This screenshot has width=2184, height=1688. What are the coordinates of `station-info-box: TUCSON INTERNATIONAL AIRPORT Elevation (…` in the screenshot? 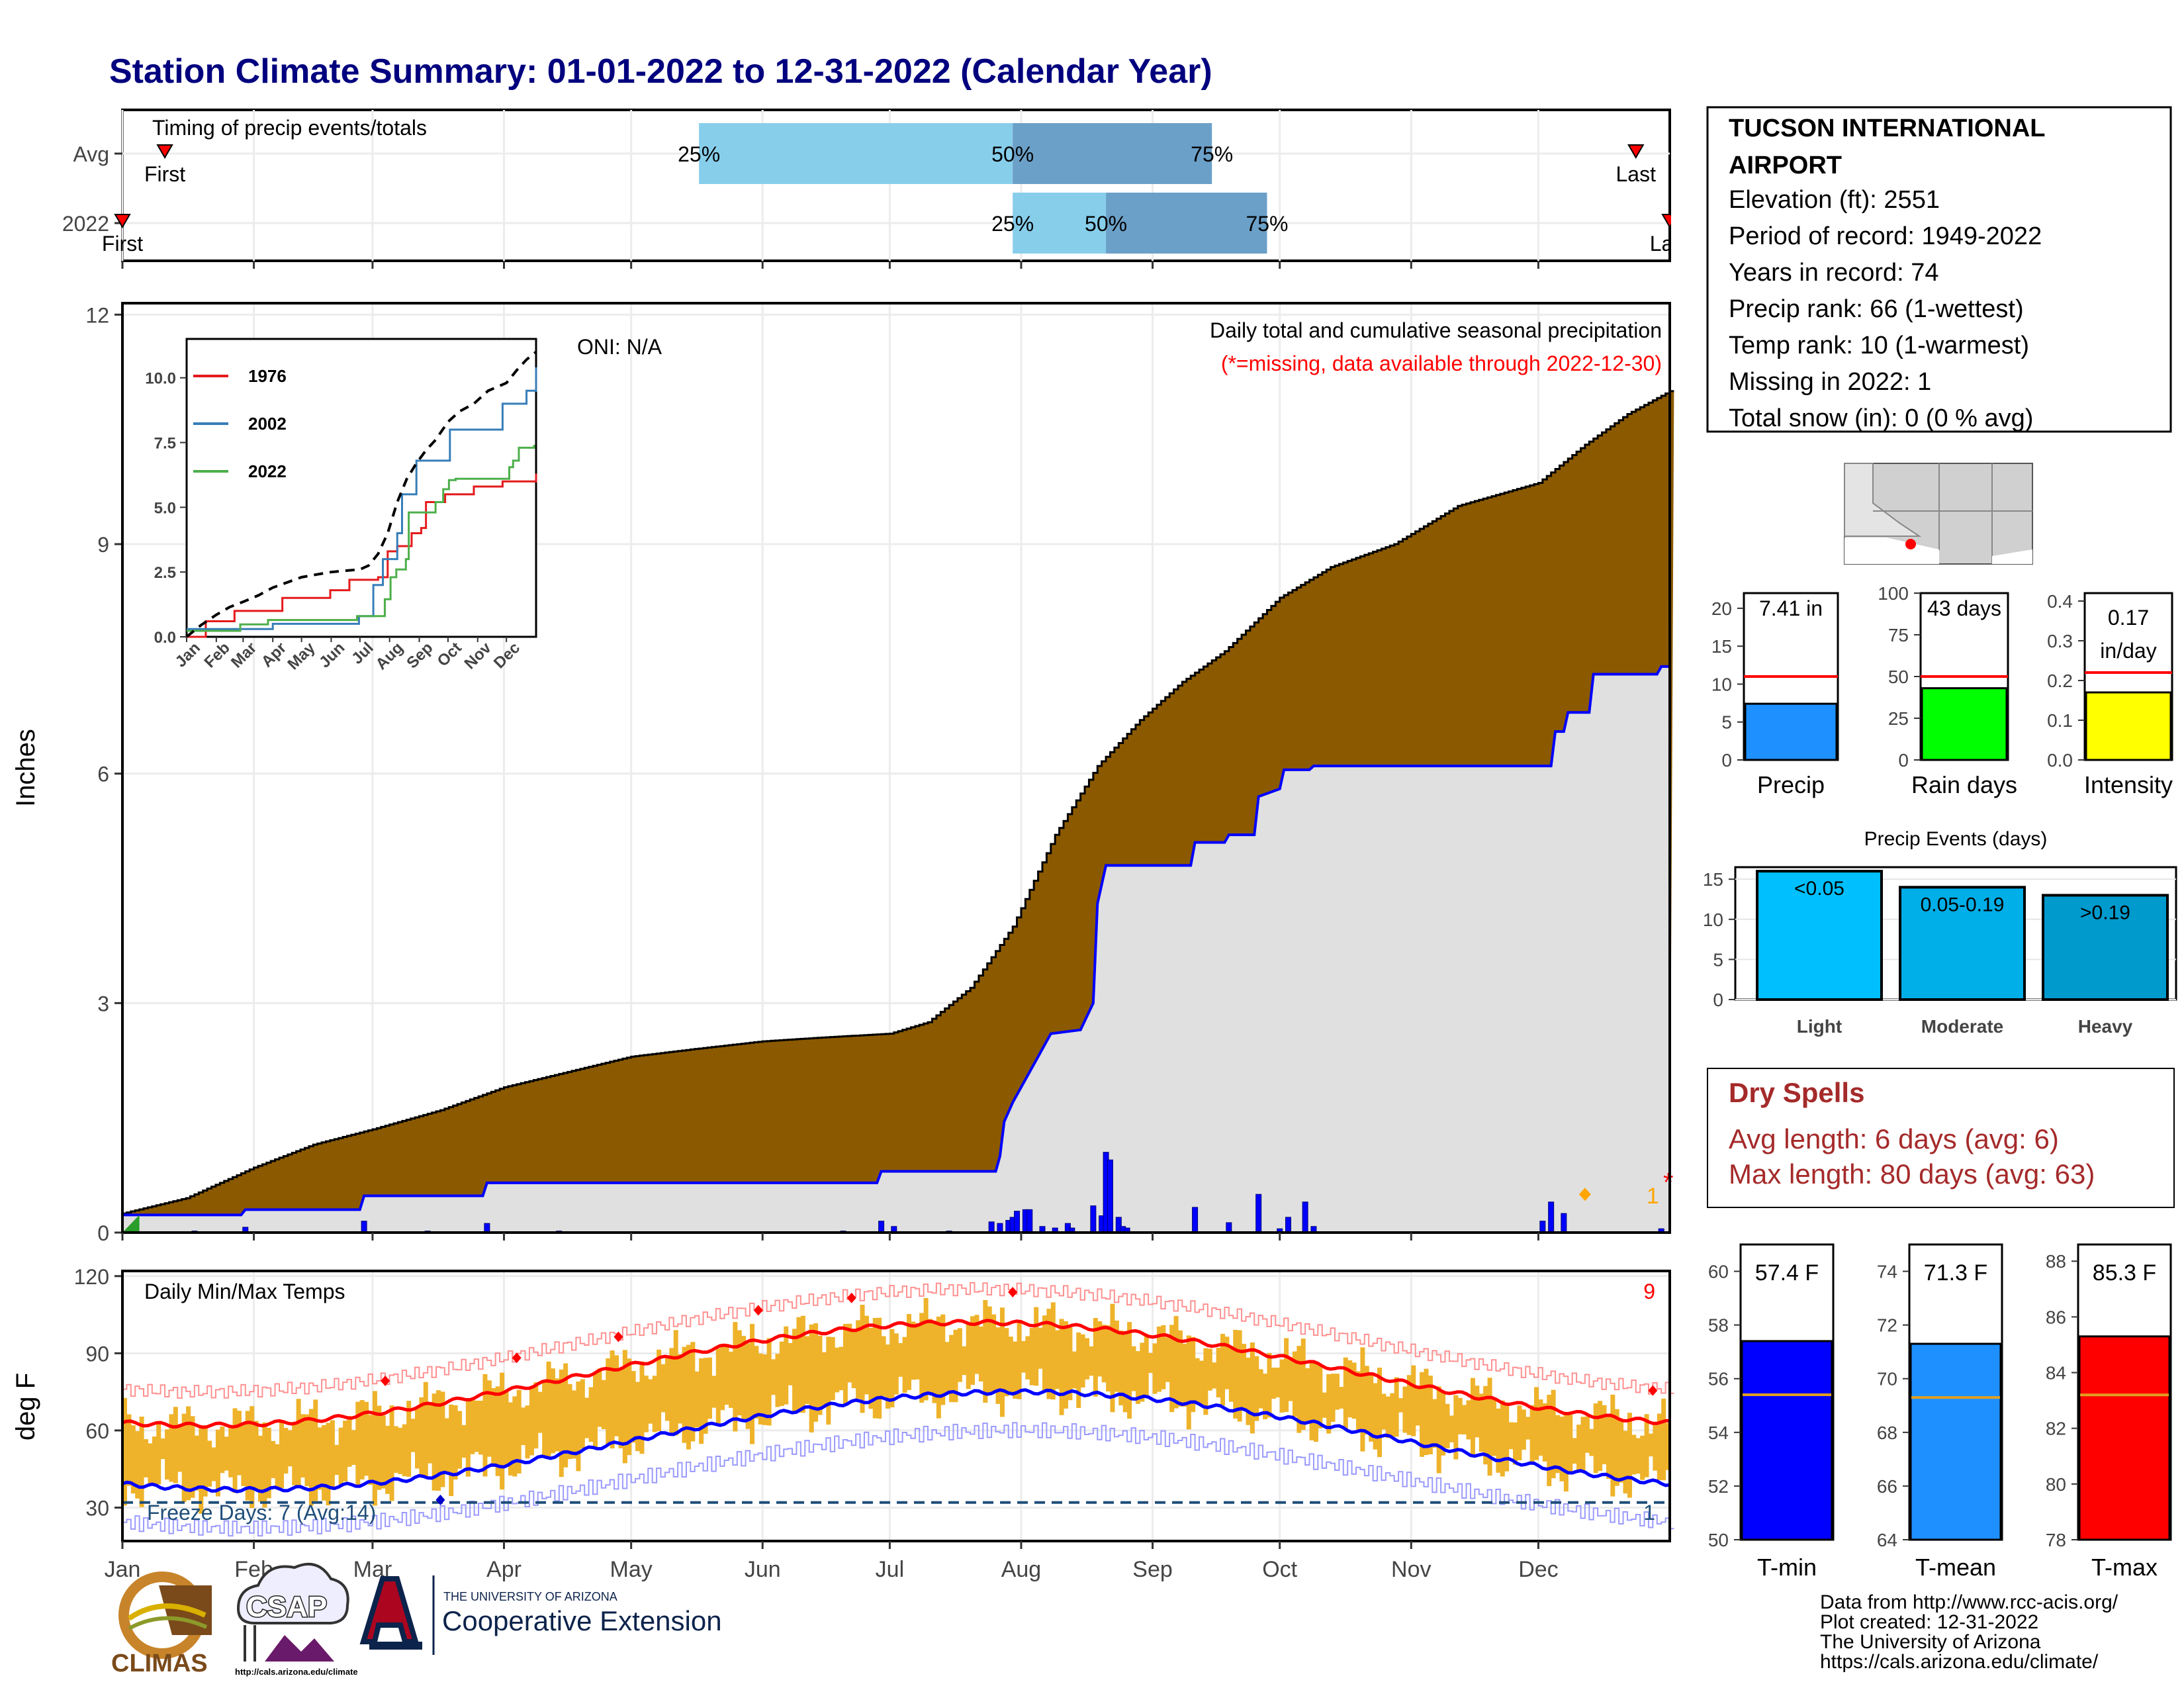 It's located at (1939, 269).